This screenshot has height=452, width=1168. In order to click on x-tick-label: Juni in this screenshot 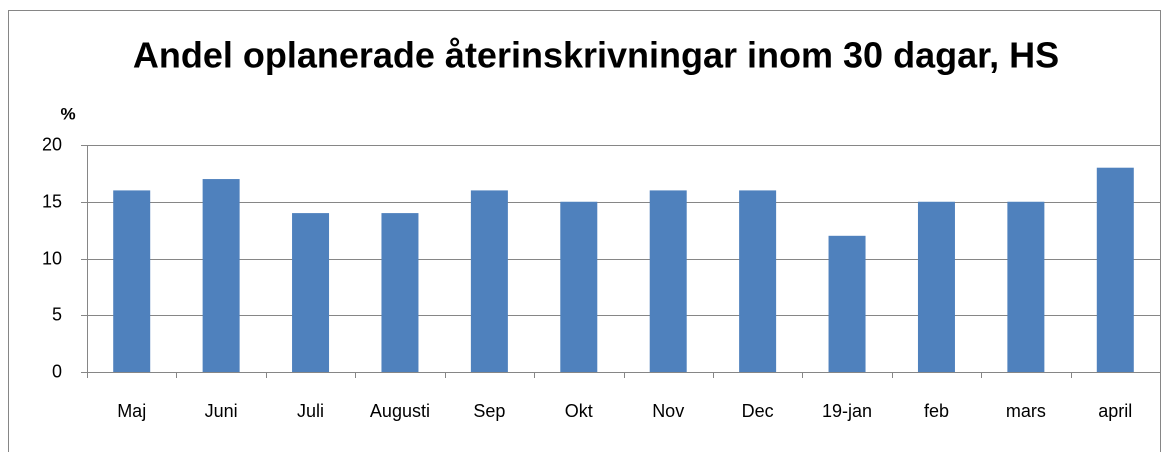, I will do `click(221, 411)`.